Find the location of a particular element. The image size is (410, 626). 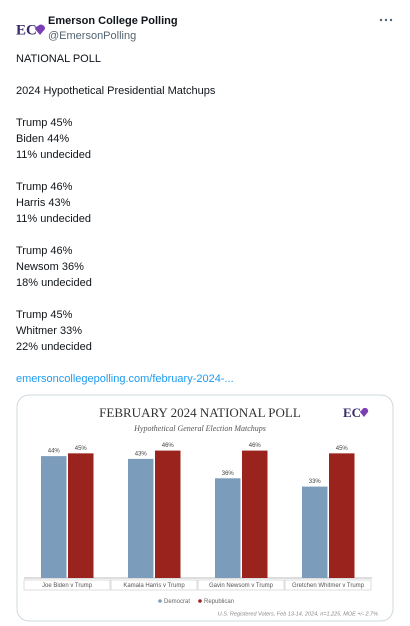

x-tick-label: Gretchen Whitmer v Trump is located at coordinates (328, 586).